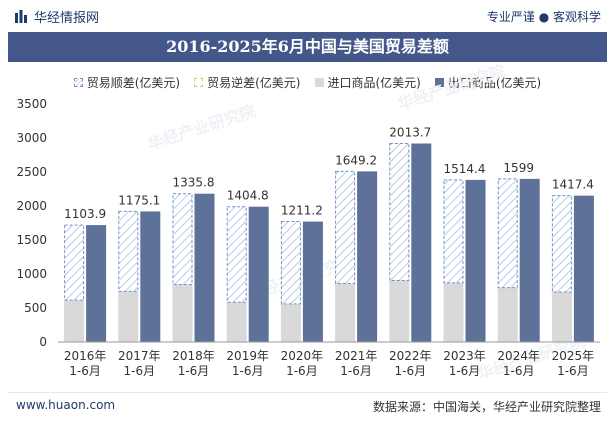 The width and height of the screenshot is (615, 427). Describe the element at coordinates (356, 356) in the screenshot. I see `x-tick-label: 2021年` at that location.